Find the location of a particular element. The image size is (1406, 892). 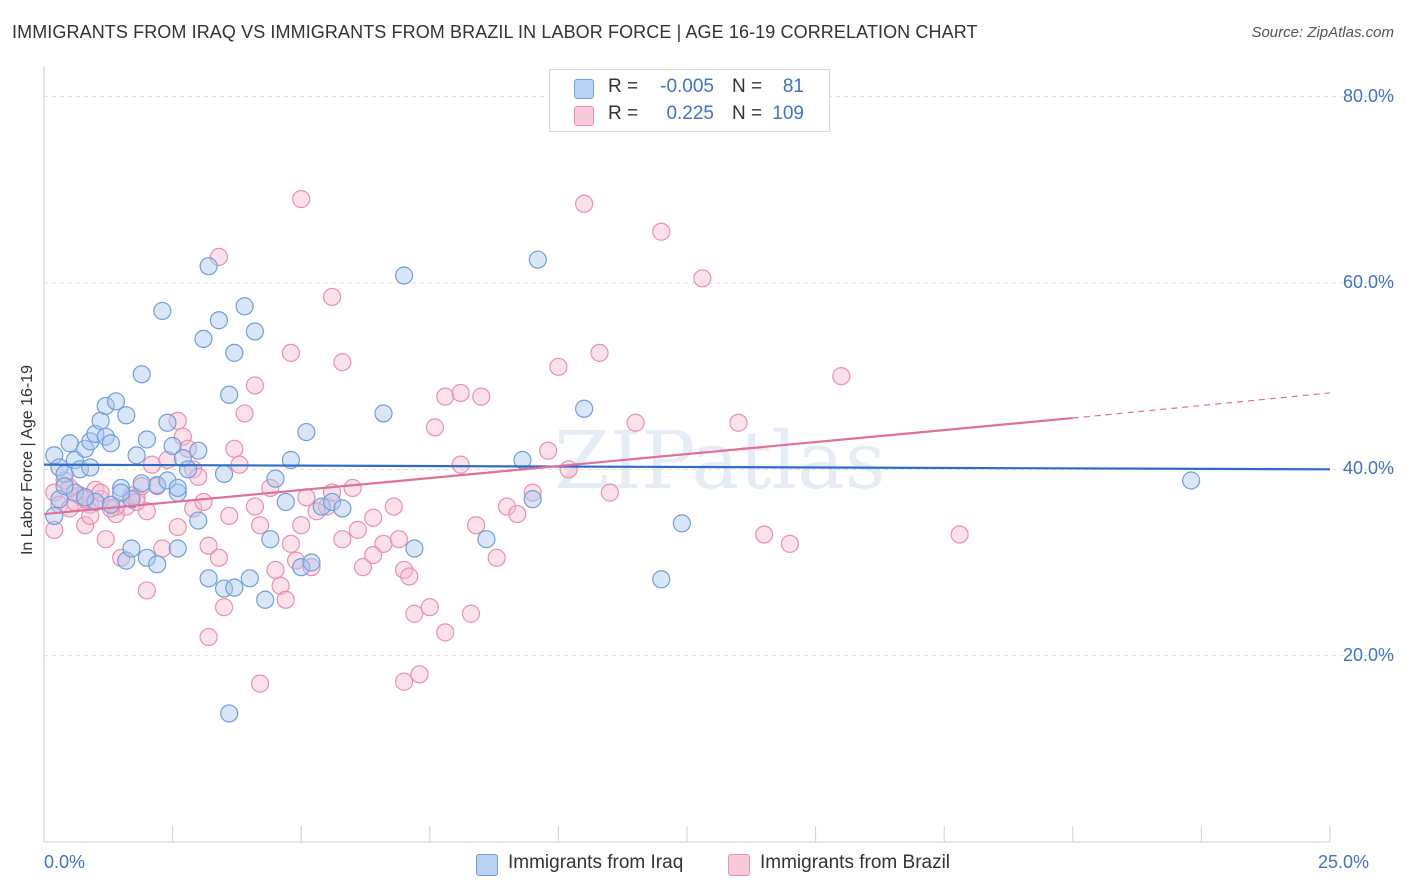

r-value-iraq: -0.005 is located at coordinates (687, 86).